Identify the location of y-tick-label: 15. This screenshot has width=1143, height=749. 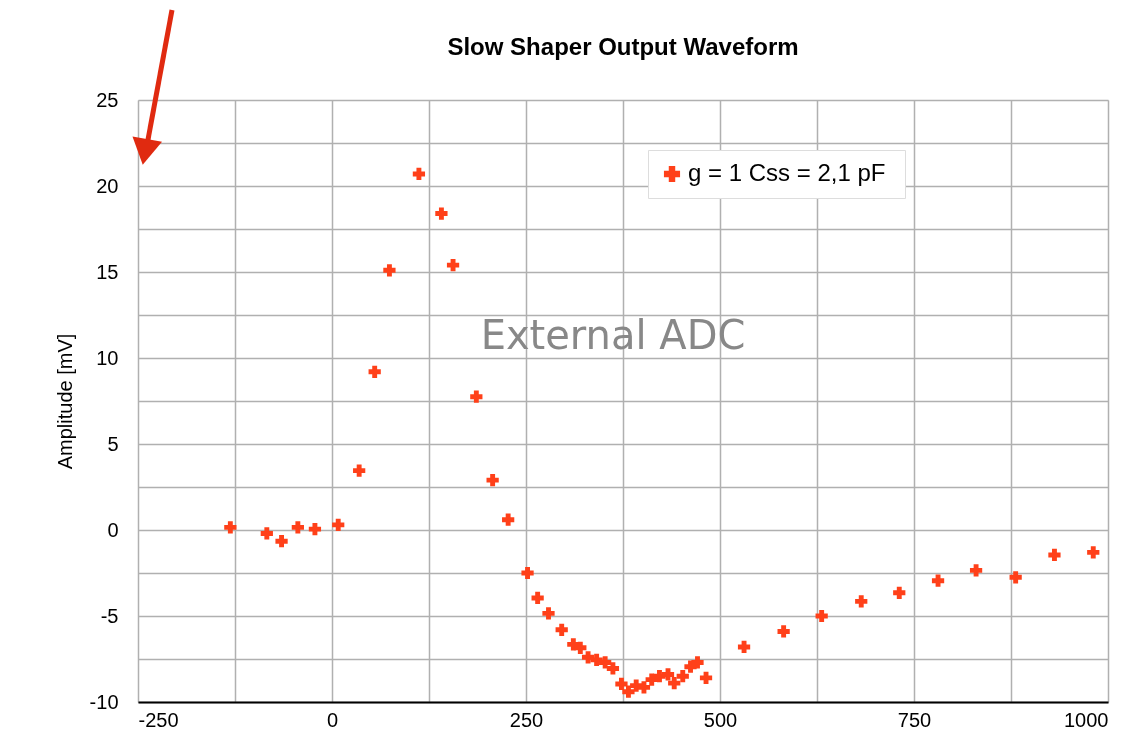
(107, 271).